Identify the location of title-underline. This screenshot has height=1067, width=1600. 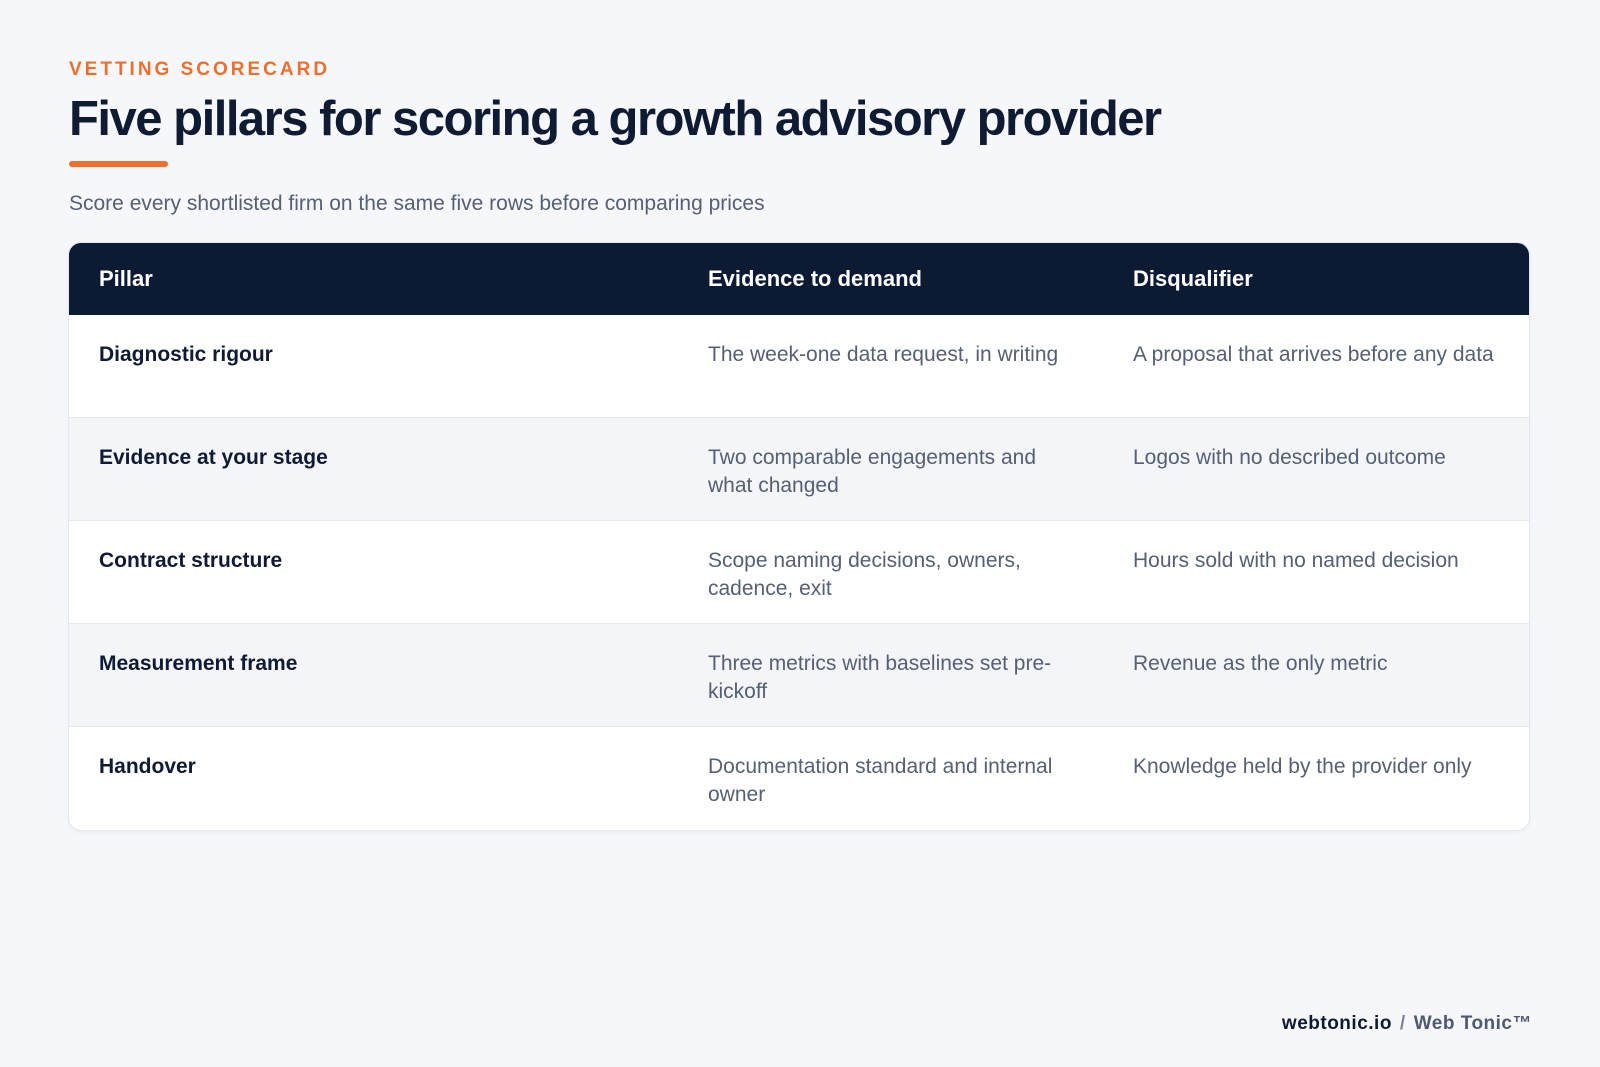
(118, 164).